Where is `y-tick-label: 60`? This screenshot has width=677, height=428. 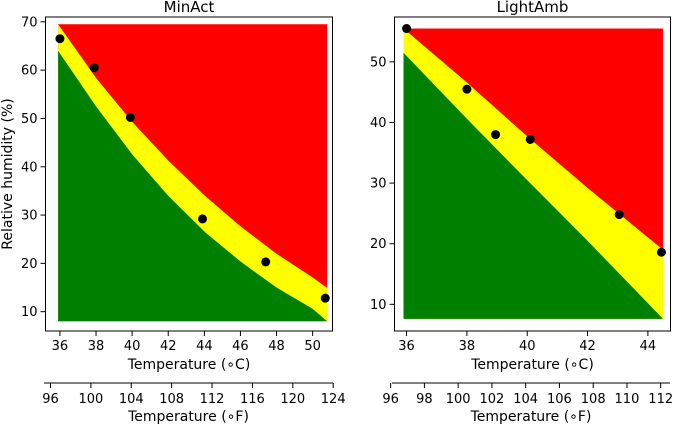
y-tick-label: 60 is located at coordinates (29, 71).